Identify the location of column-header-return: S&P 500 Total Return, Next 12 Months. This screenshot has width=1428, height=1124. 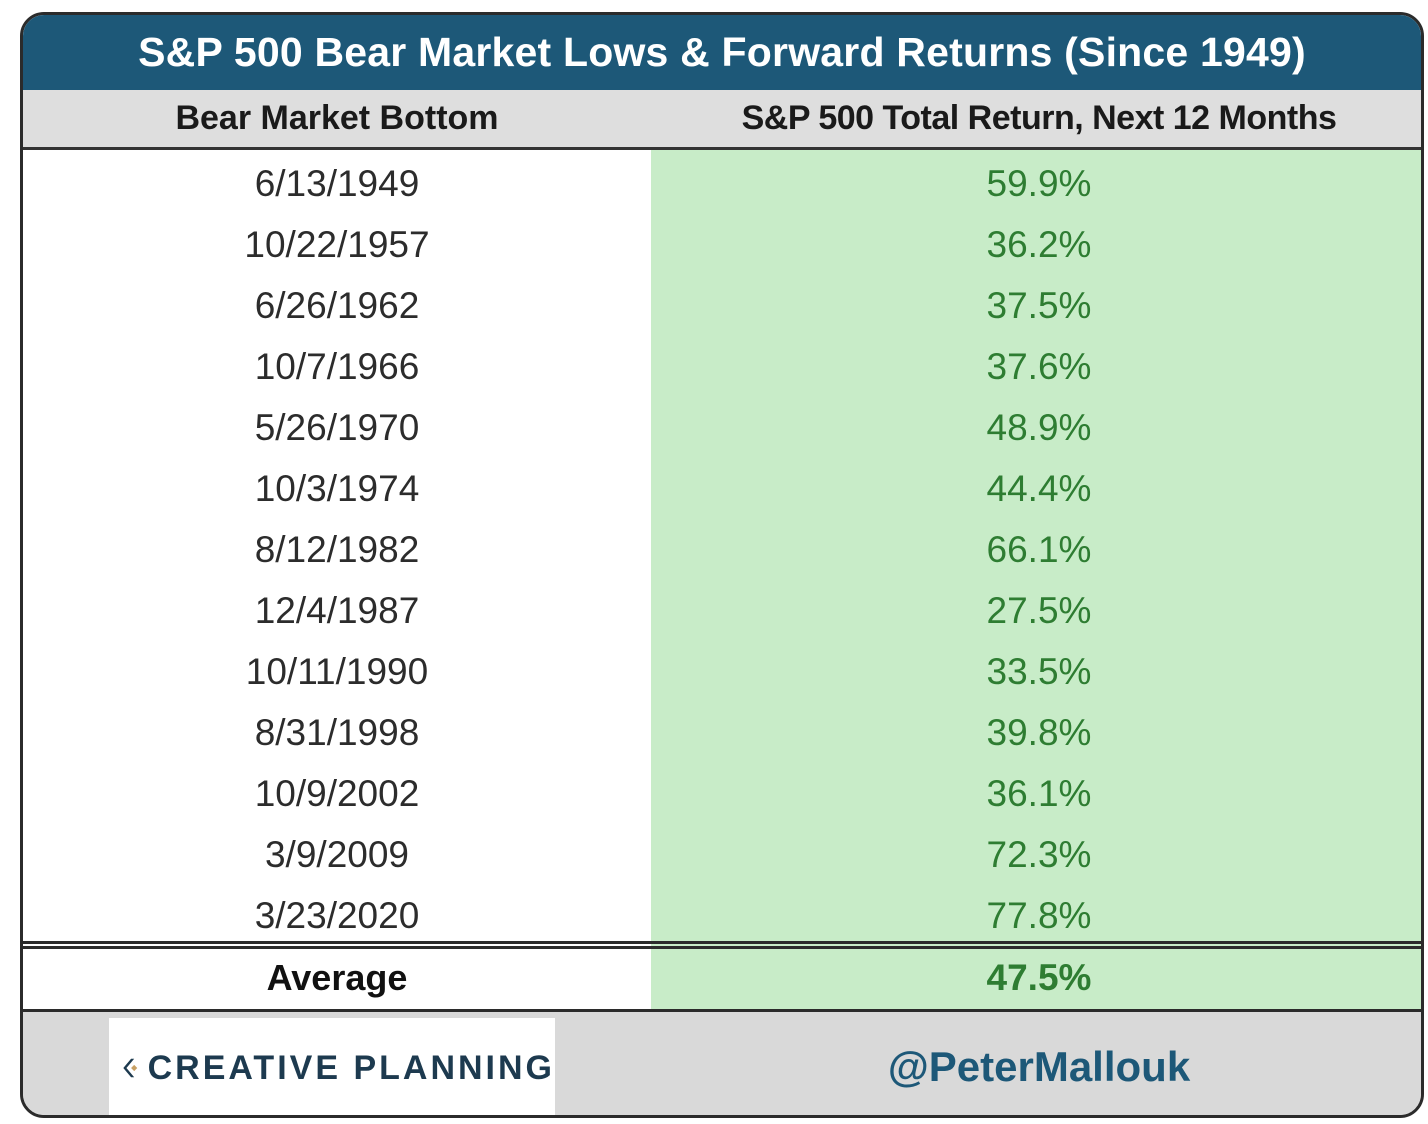
(1039, 118).